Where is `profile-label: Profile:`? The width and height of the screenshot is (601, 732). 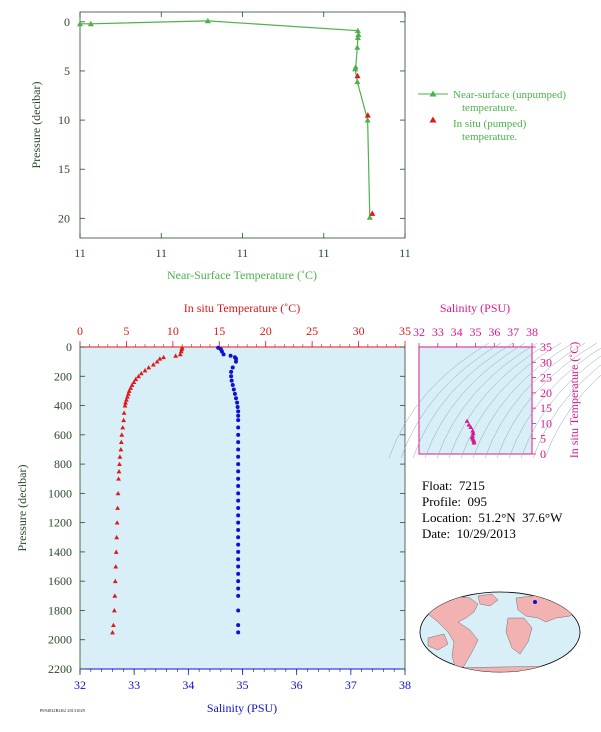
profile-label: Profile: is located at coordinates (441, 501).